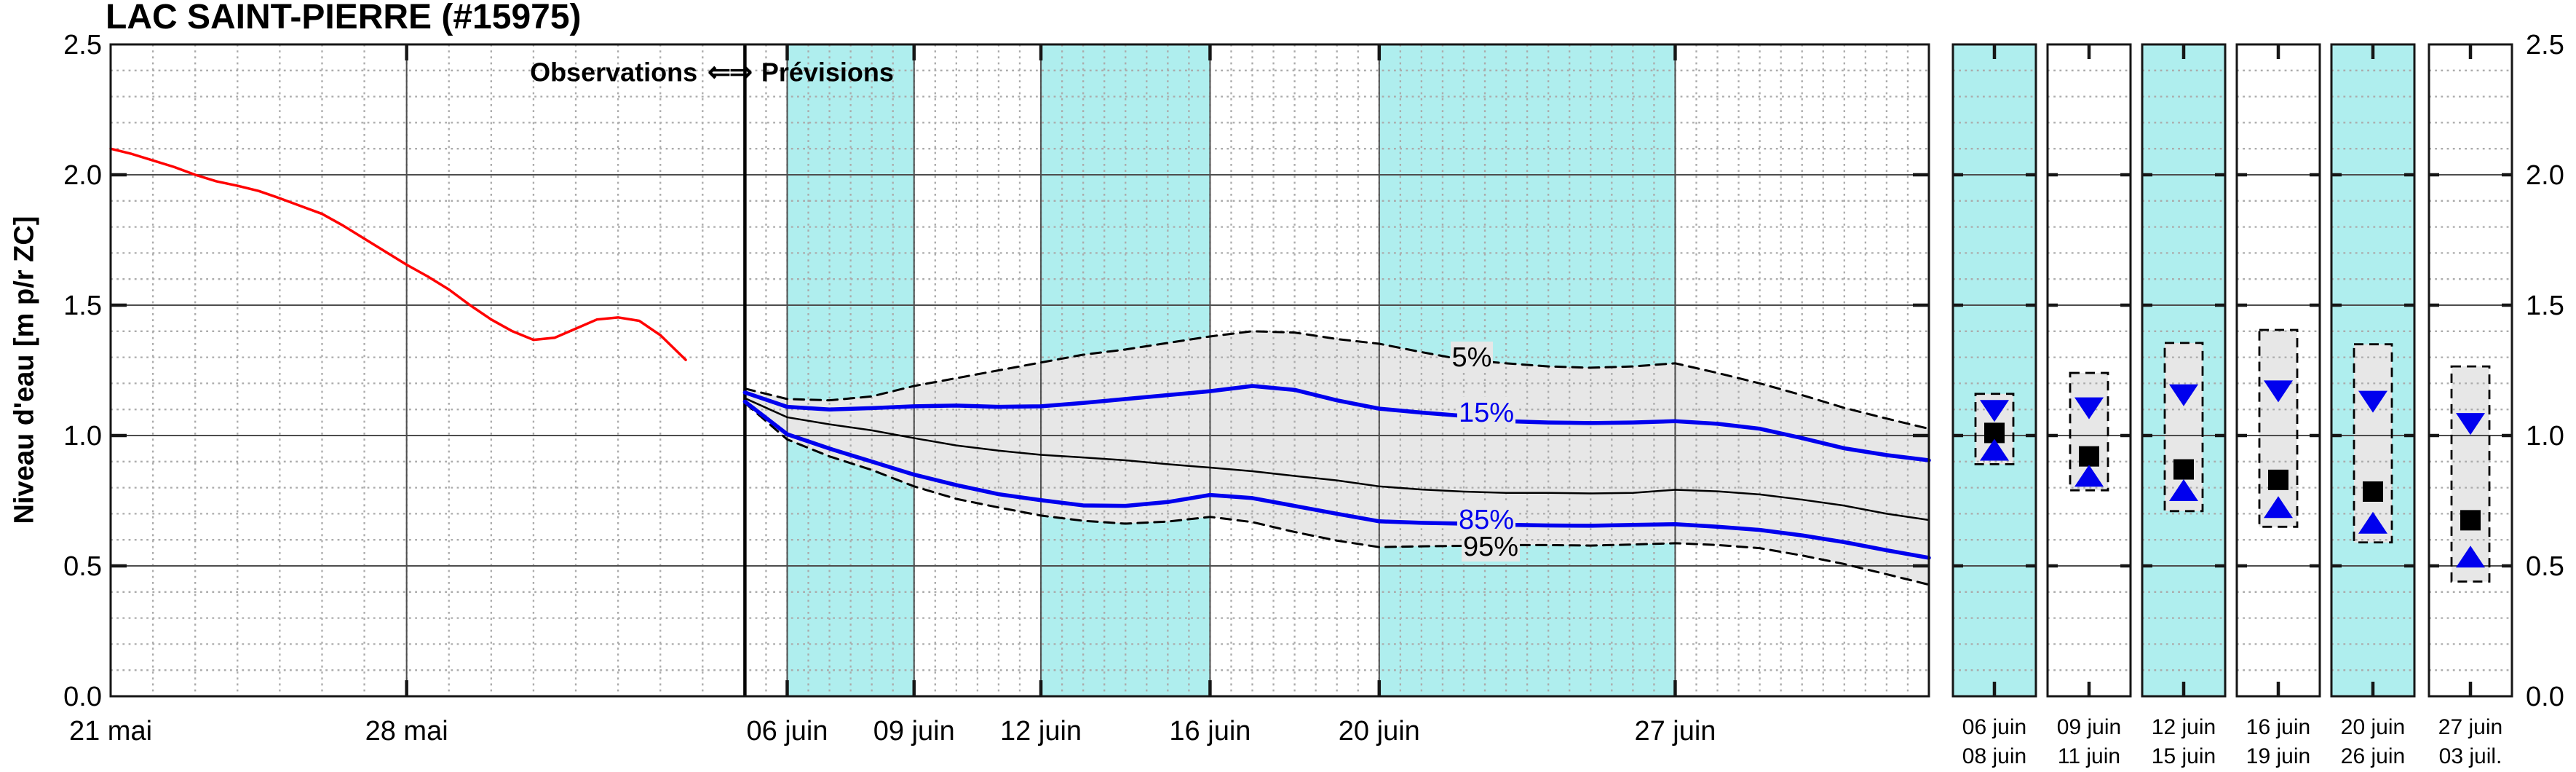 This screenshot has height=772, width=2576. I want to click on mini-panel-1: 06 juin 08 juin, so click(1994, 405).